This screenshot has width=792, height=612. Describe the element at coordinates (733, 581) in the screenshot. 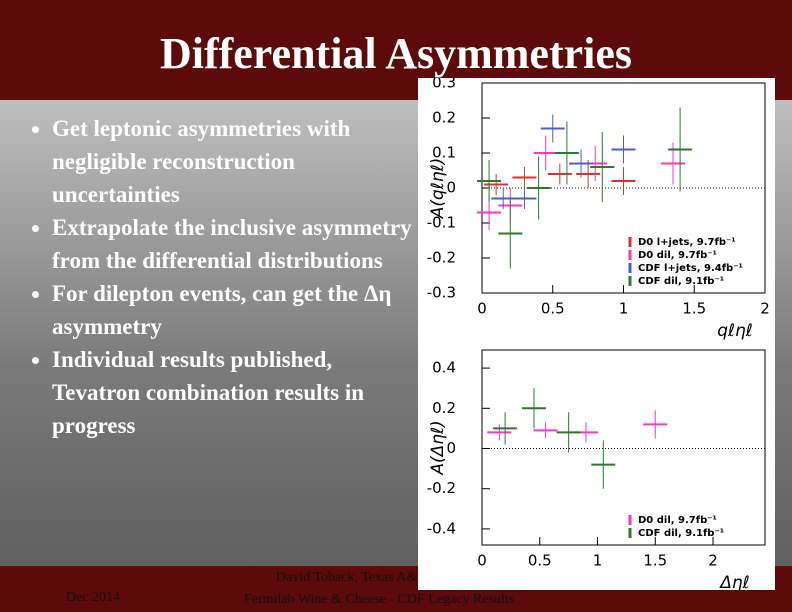

I see `x-axis-label: Δηℓ` at that location.